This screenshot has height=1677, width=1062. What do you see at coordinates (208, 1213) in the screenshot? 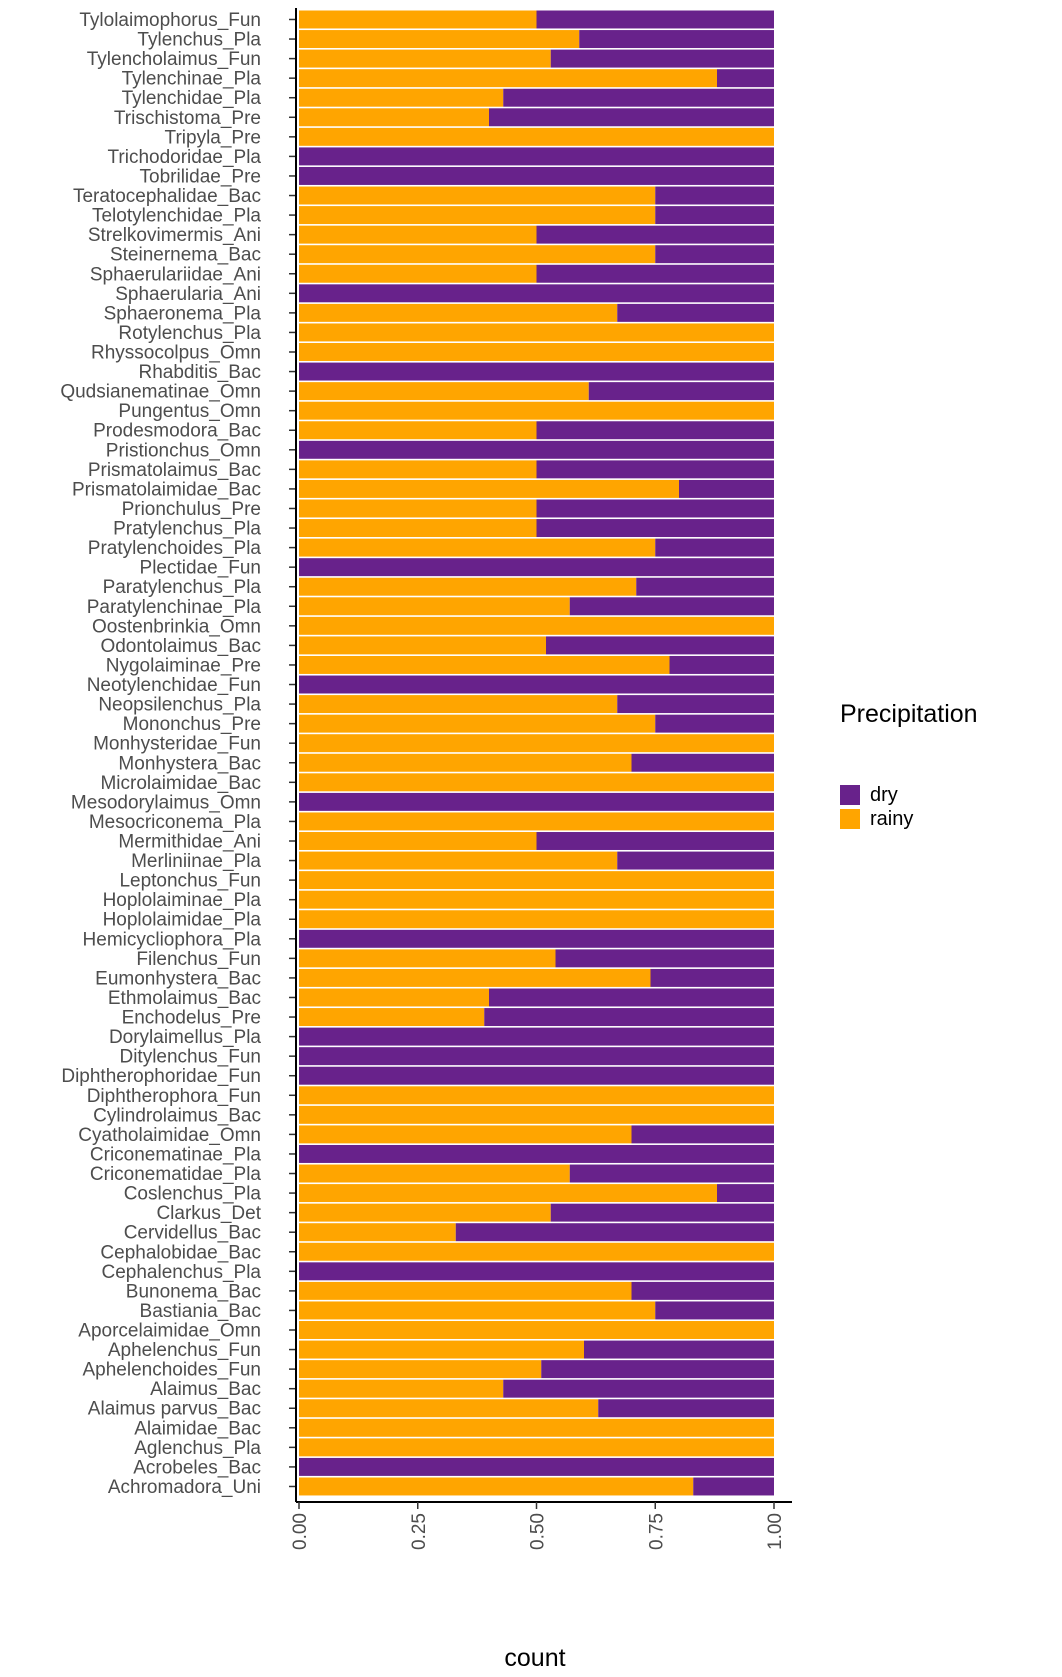
I see `category-label: Clarkus_Det` at bounding box center [208, 1213].